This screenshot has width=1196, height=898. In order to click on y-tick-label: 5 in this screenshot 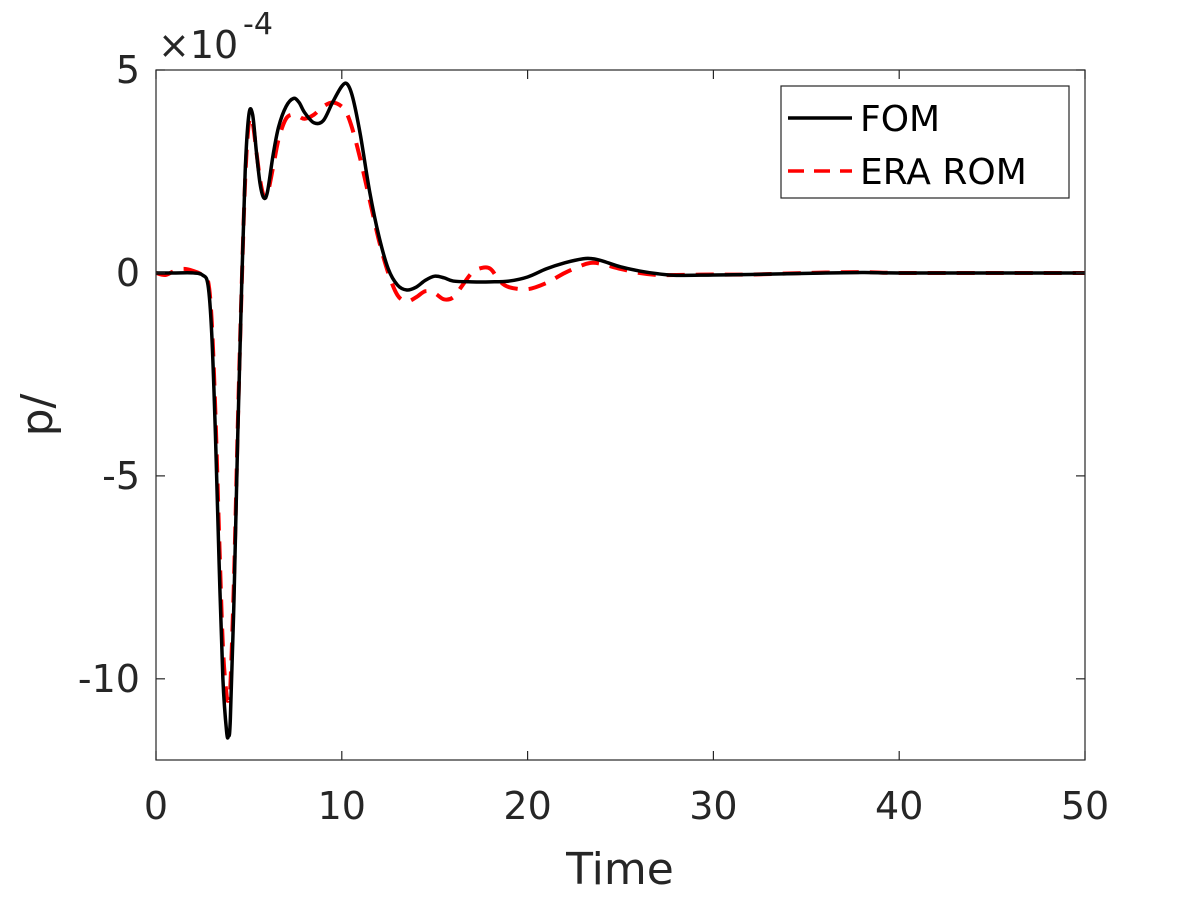, I will do `click(128, 70)`.